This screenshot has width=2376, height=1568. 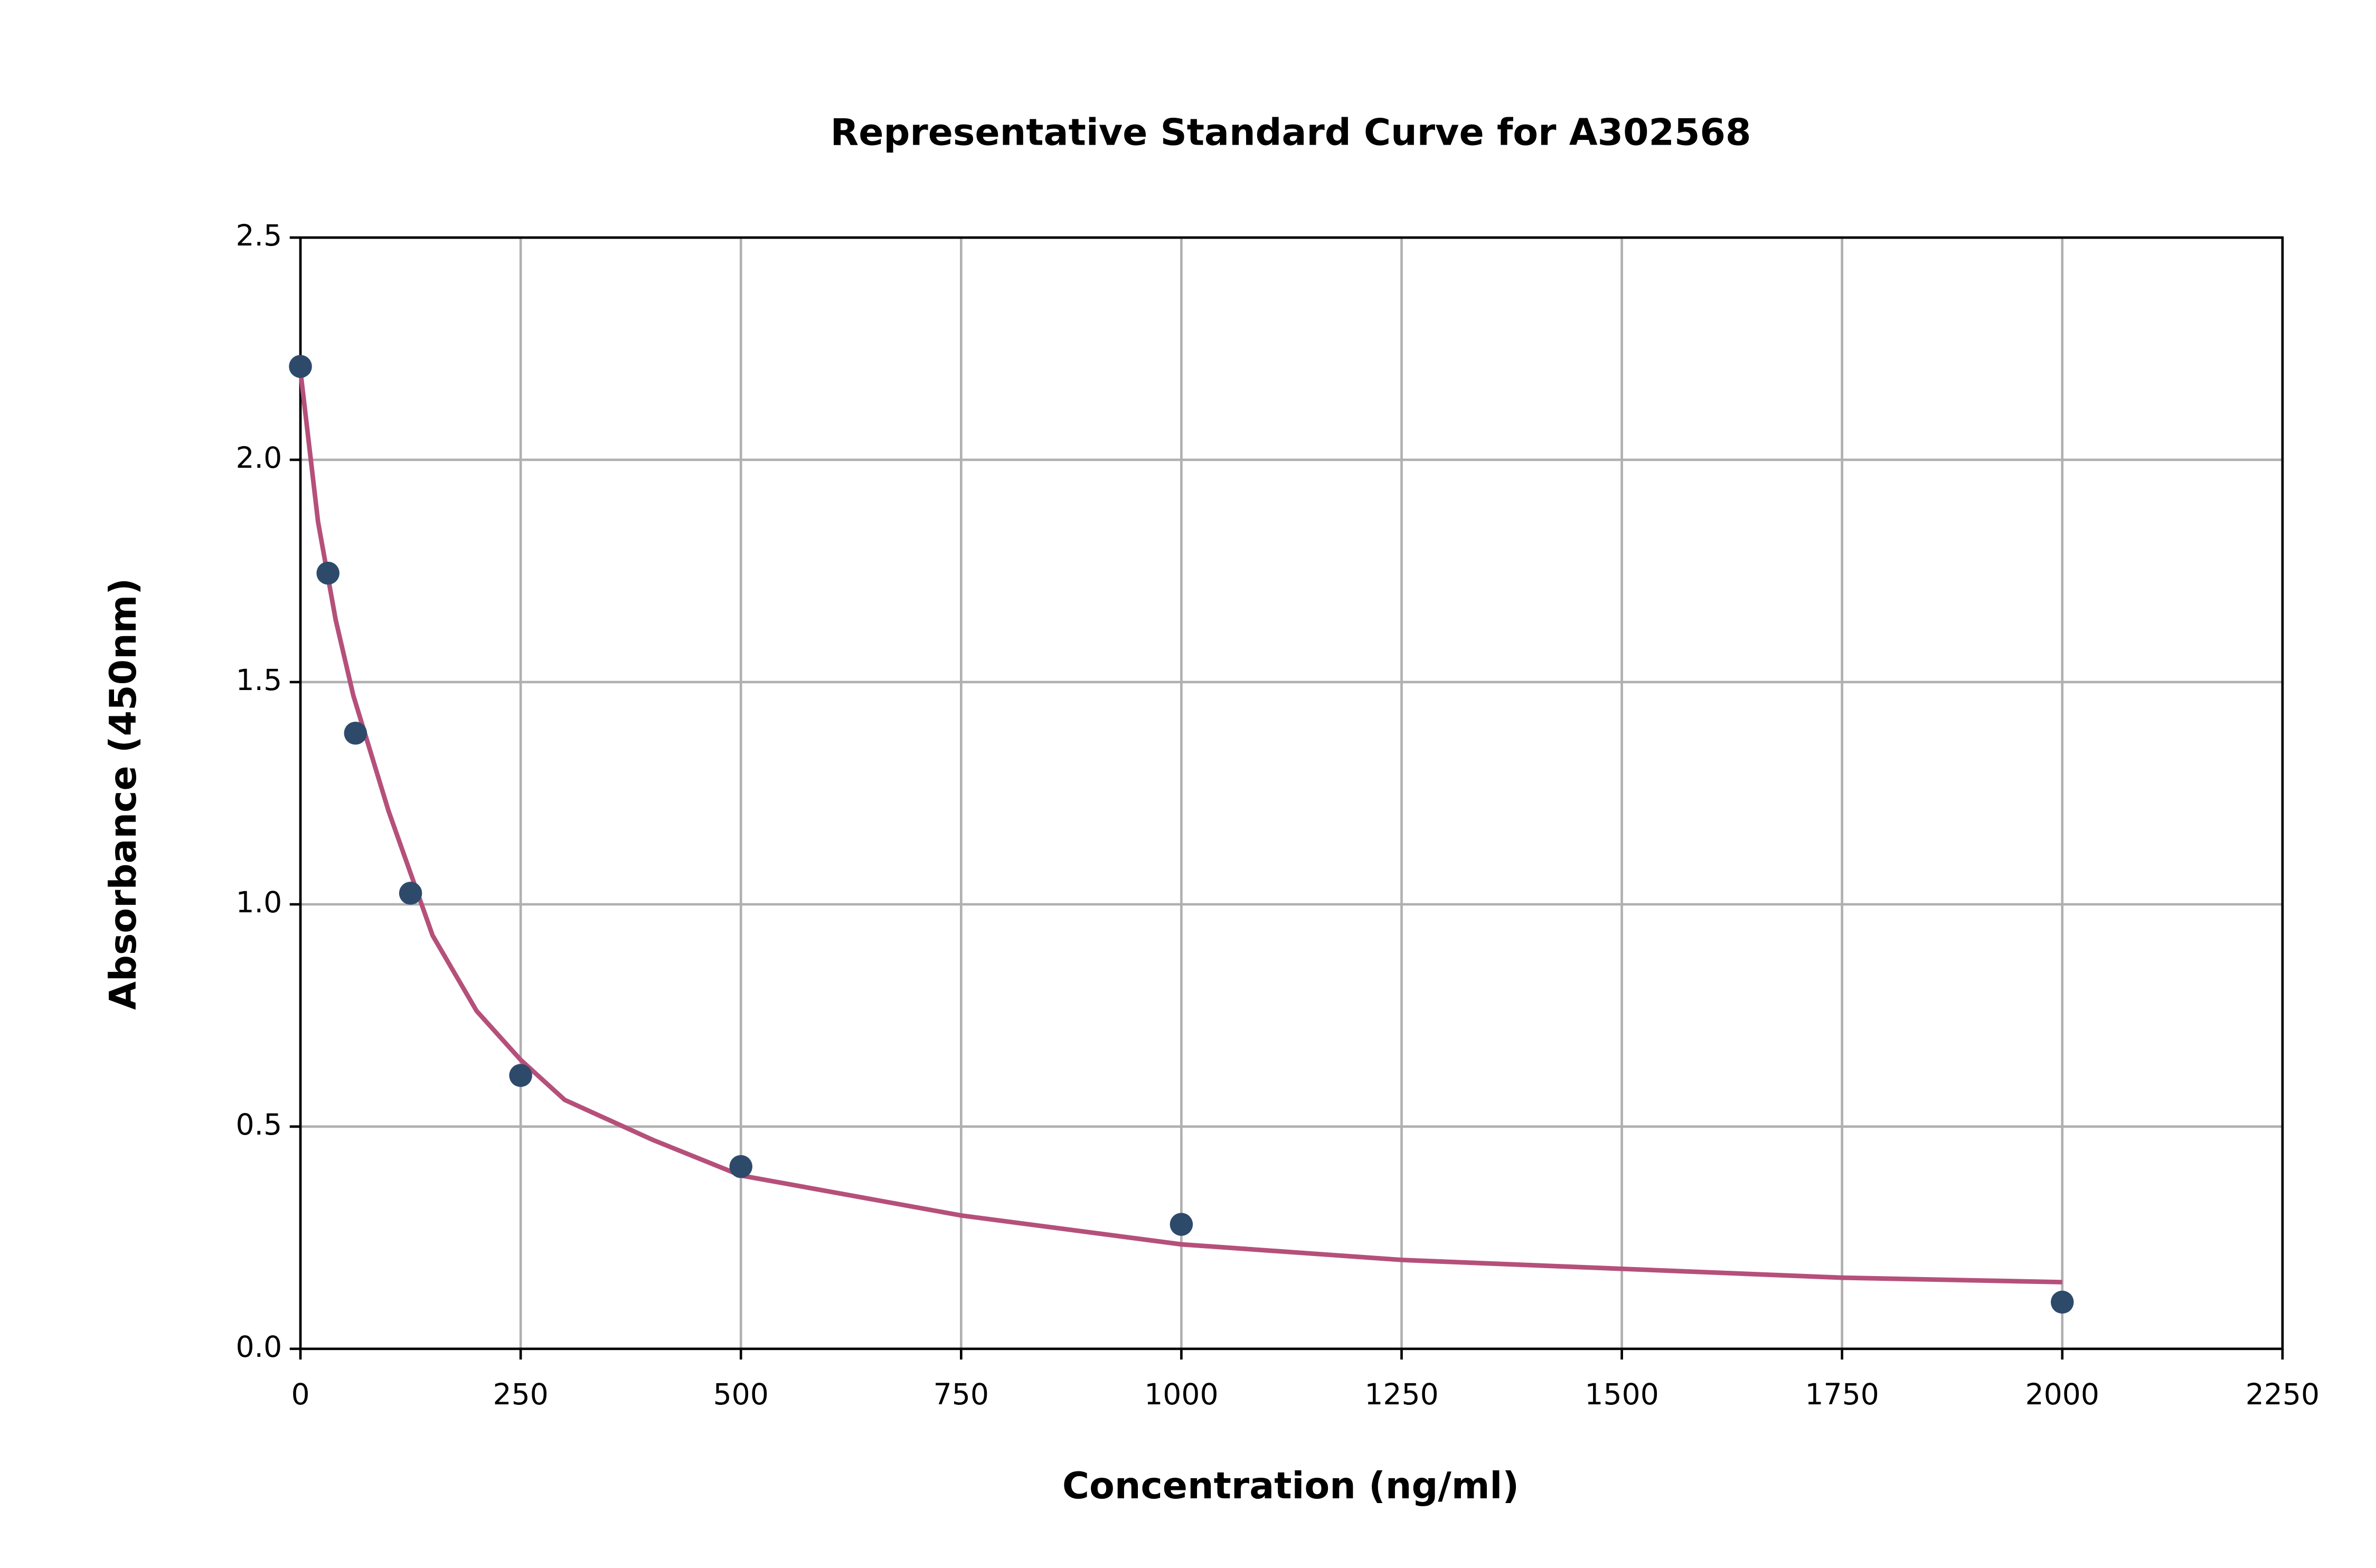 What do you see at coordinates (1401, 1395) in the screenshot?
I see `x-tick-label: 1250` at bounding box center [1401, 1395].